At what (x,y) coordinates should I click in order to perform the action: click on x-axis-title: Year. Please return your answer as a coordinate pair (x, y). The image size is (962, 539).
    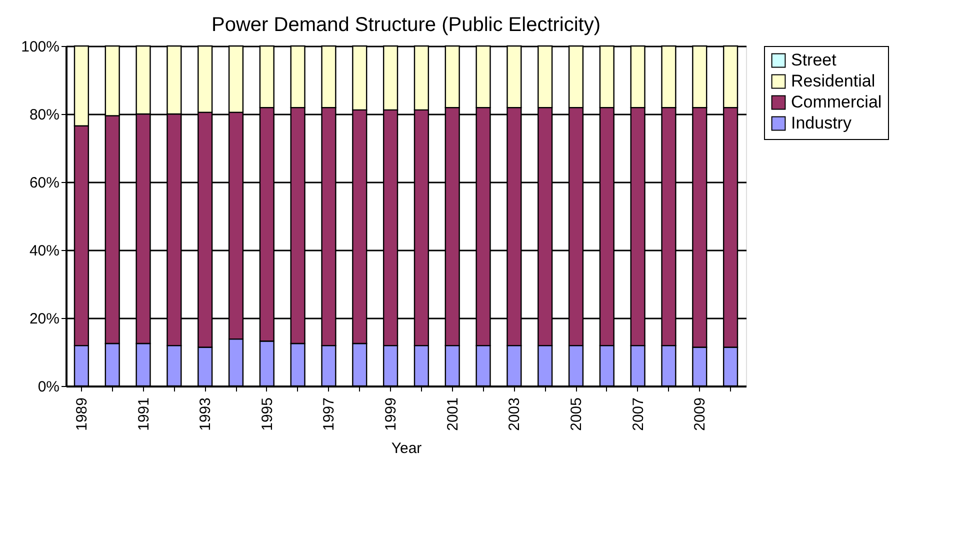
    Looking at the image, I should click on (406, 448).